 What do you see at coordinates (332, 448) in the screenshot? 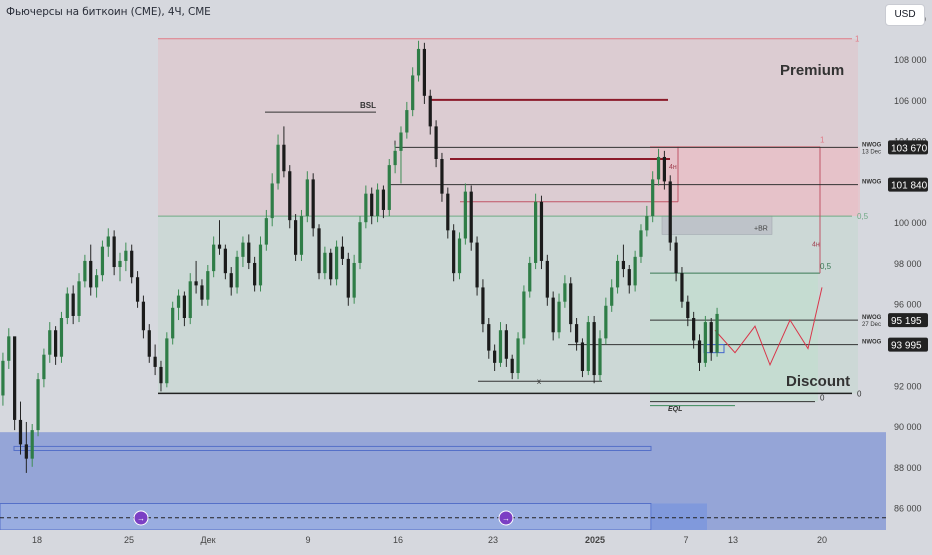
I see `demand-zone-line` at bounding box center [332, 448].